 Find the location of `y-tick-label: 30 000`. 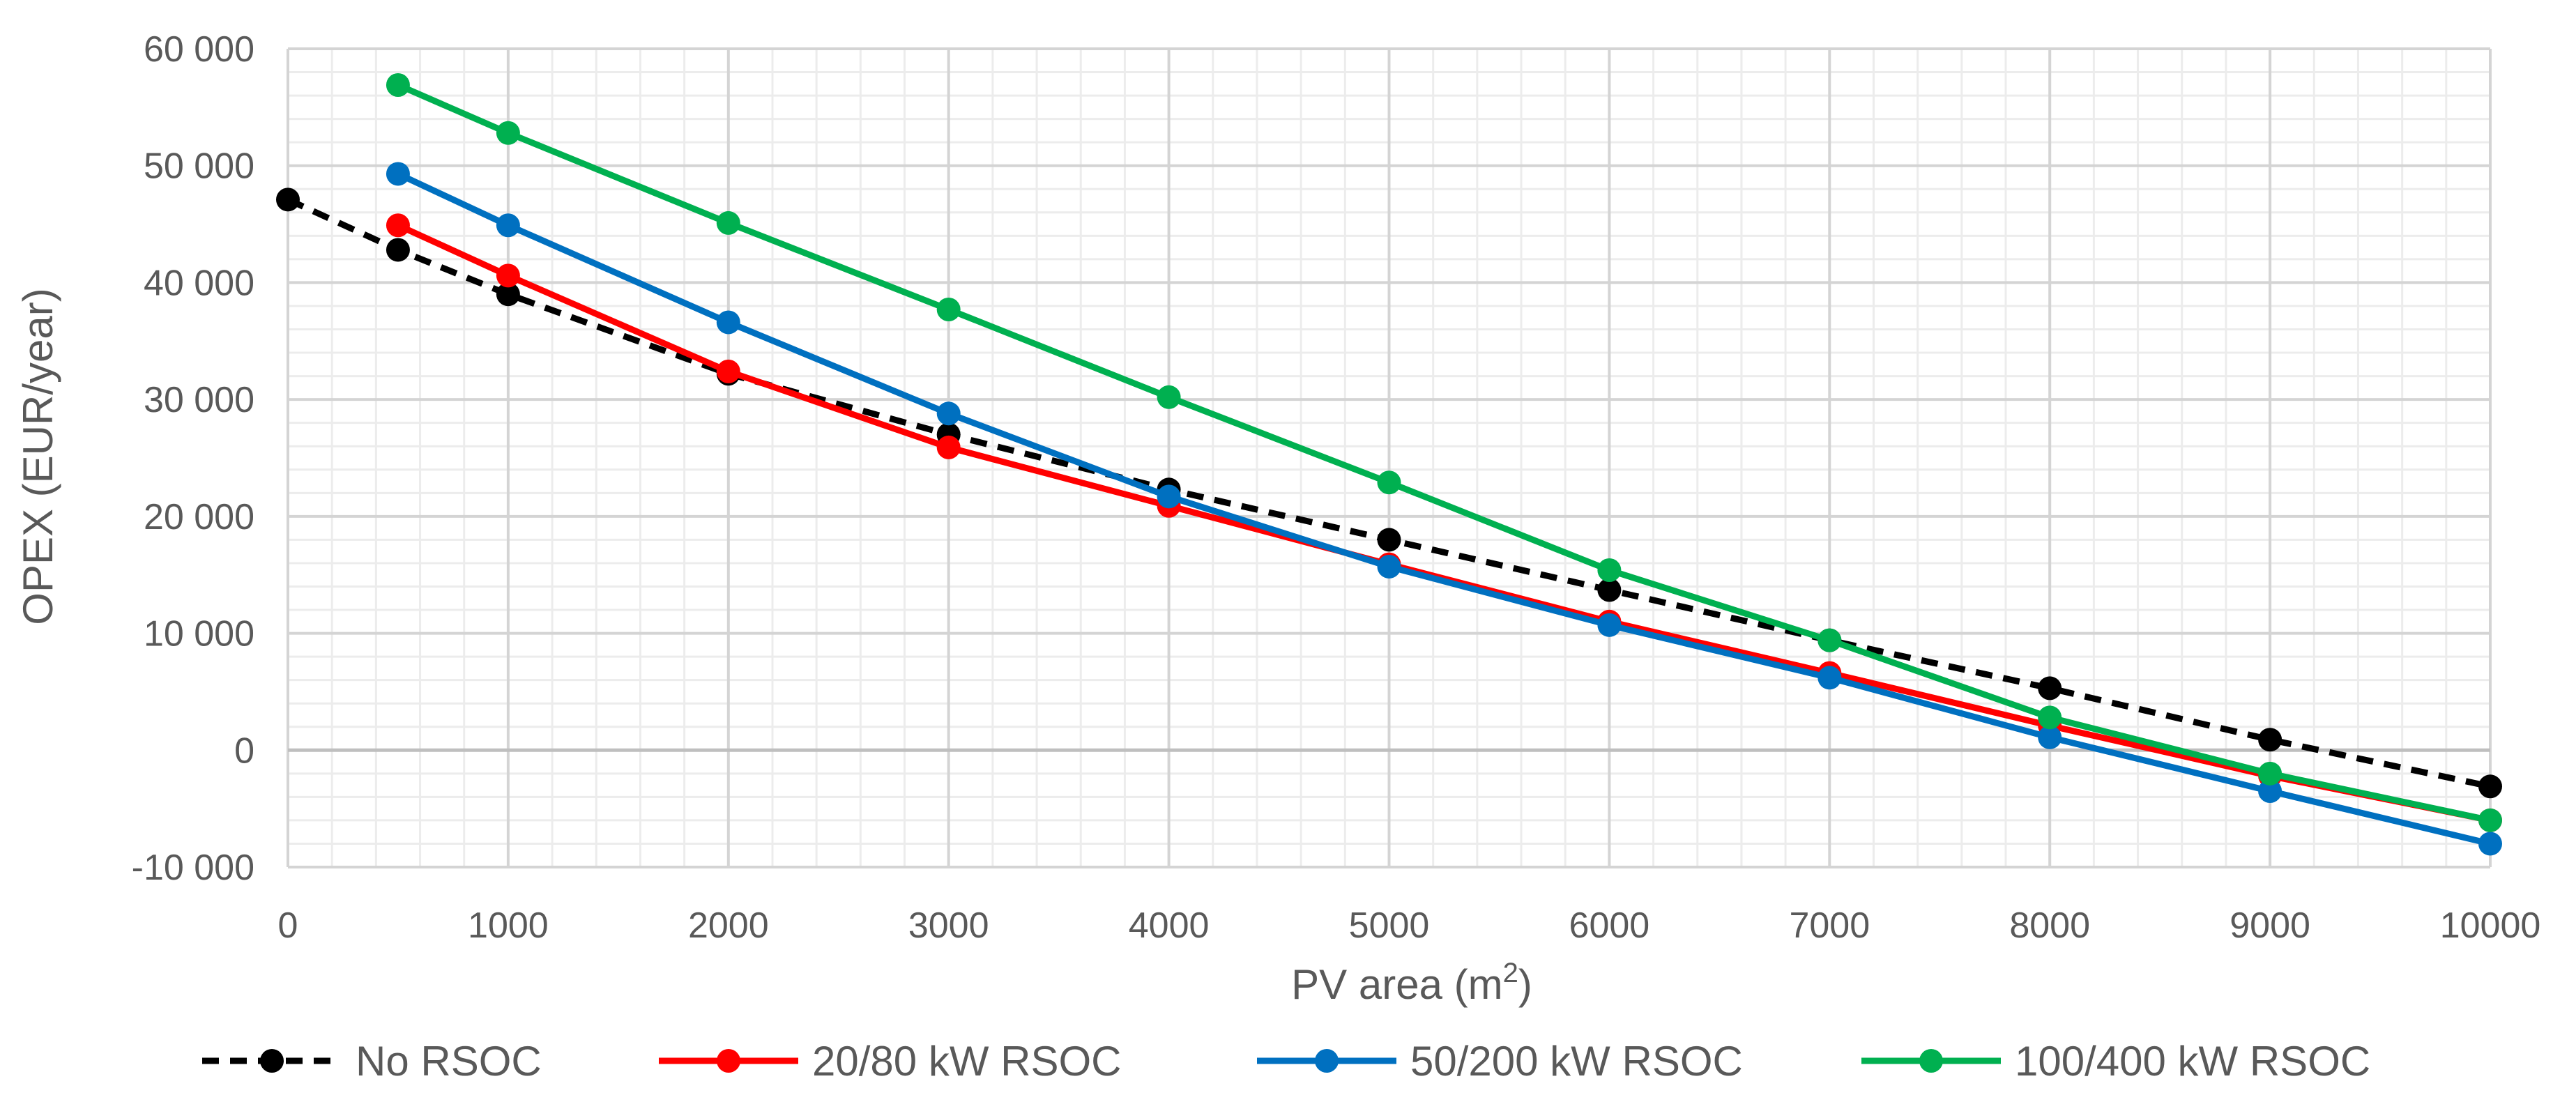

y-tick-label: 30 000 is located at coordinates (199, 400).